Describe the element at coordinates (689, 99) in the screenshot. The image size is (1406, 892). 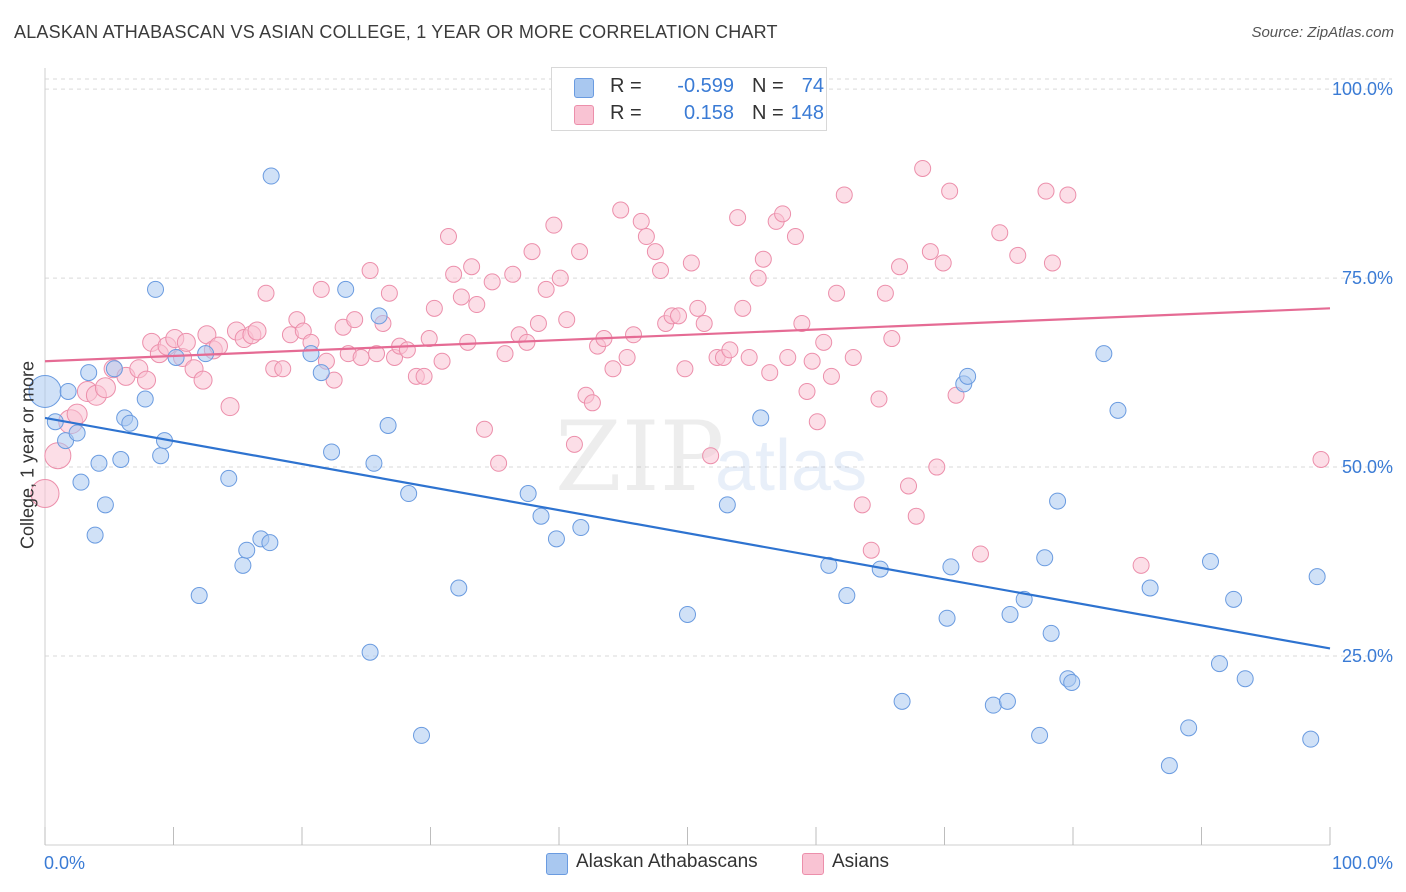
I see `correlation-legend: R = -0.599 N = 74 R = 0.158 N = 148` at that location.